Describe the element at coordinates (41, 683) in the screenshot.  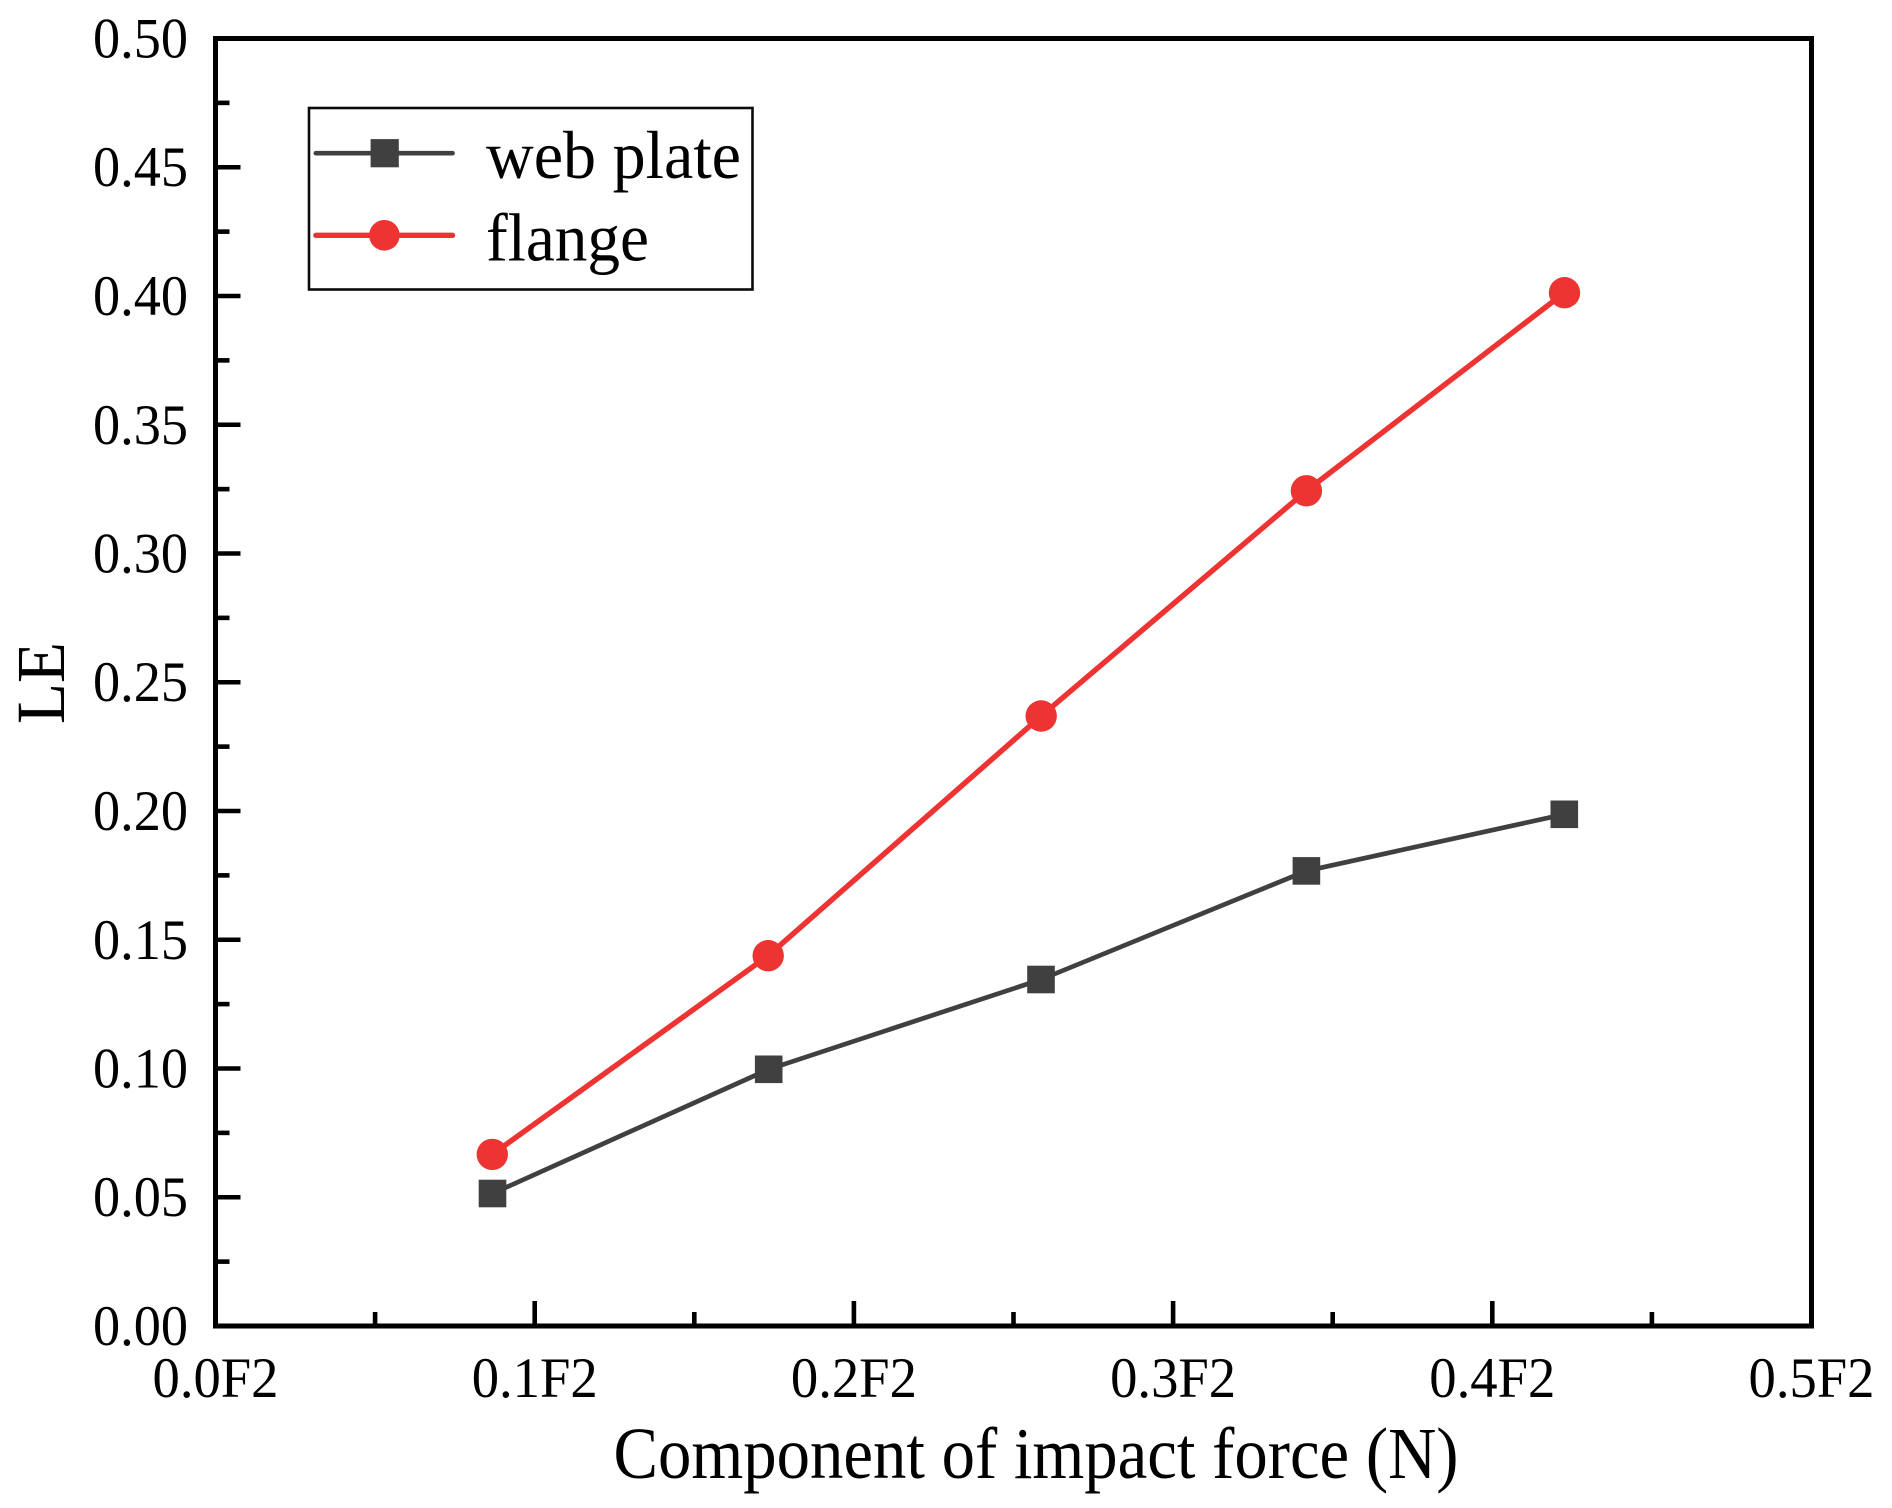
I see `svg-text: LE` at that location.